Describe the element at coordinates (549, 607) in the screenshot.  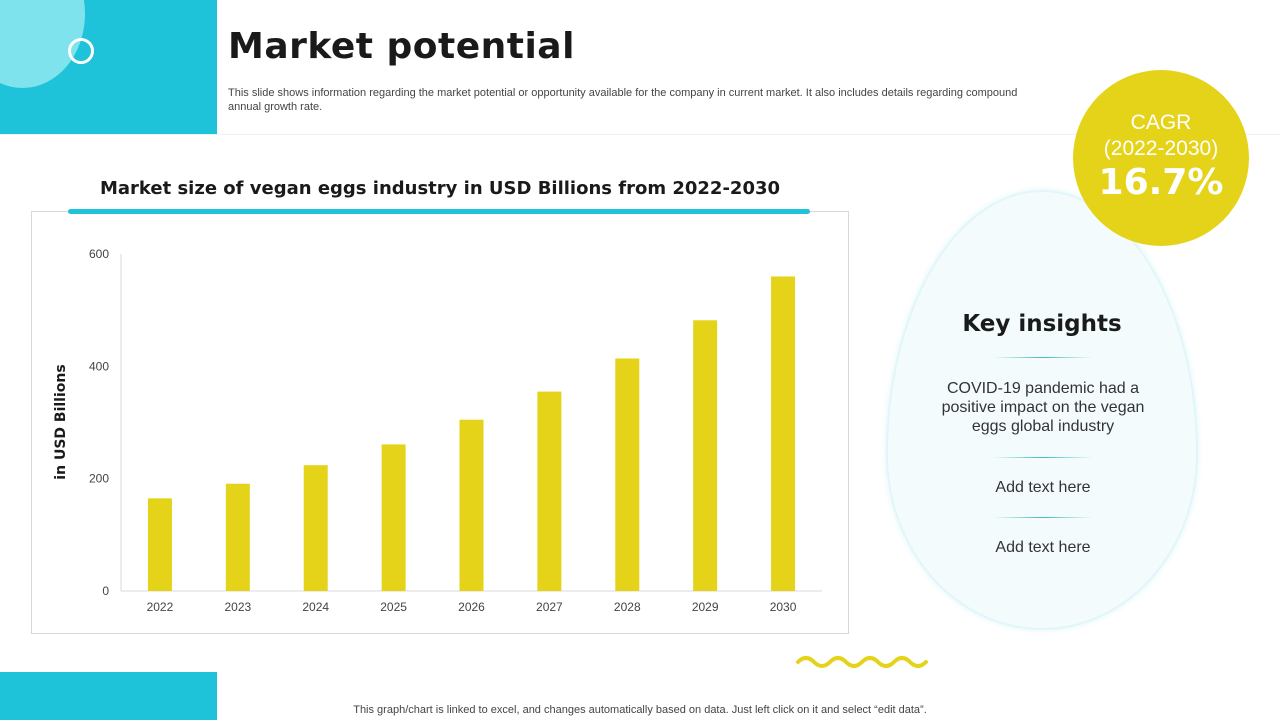
I see `x-tick-label: 2027` at that location.